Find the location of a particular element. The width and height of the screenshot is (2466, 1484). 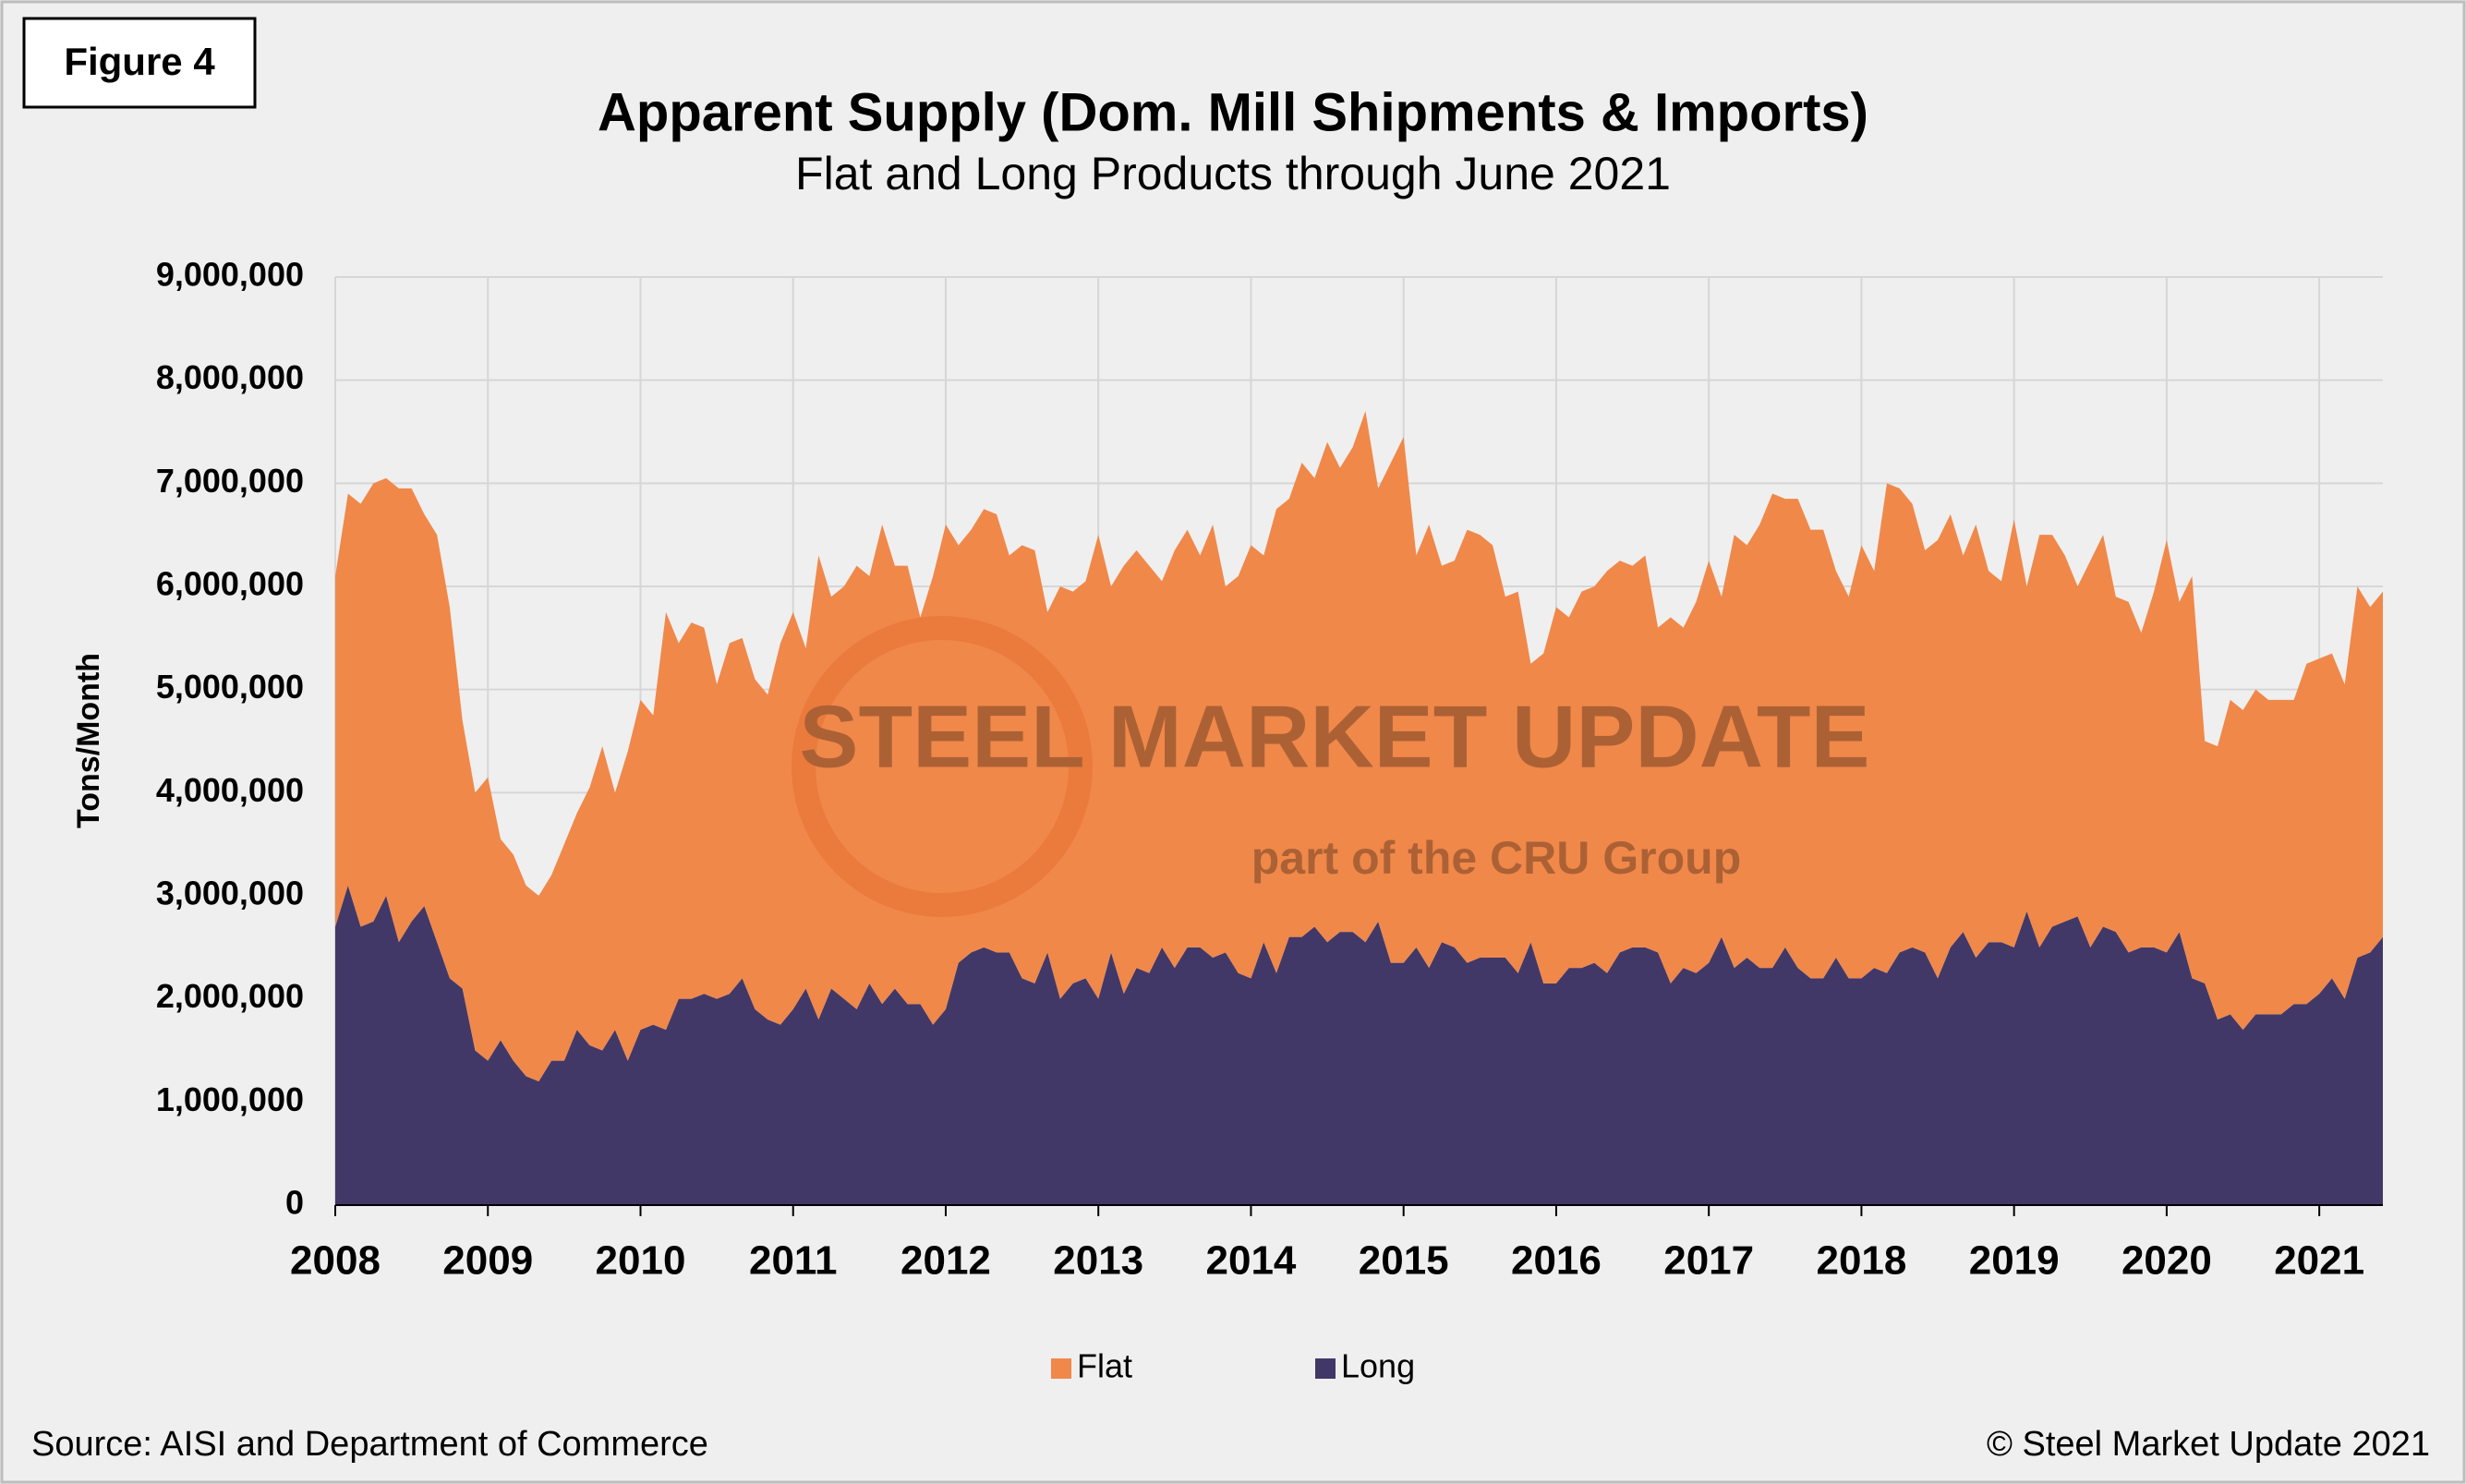

x-tick-label: 2008 is located at coordinates (335, 1261).